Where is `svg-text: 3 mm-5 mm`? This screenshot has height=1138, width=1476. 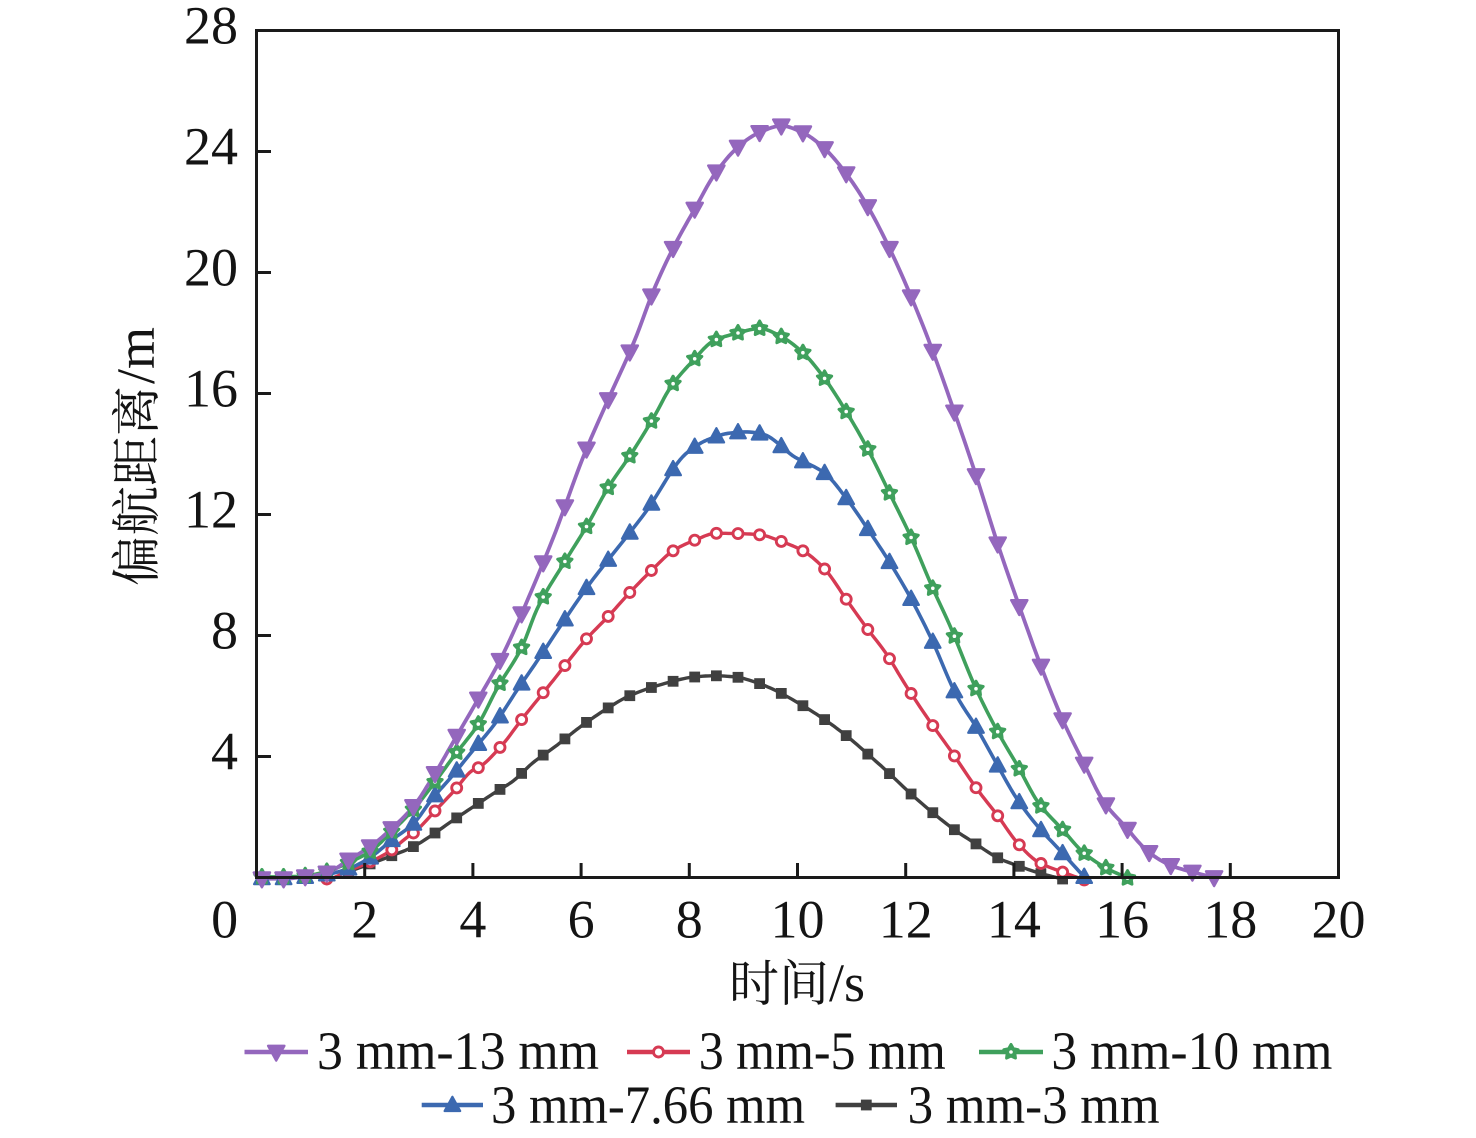 svg-text: 3 mm-5 mm is located at coordinates (822, 1051).